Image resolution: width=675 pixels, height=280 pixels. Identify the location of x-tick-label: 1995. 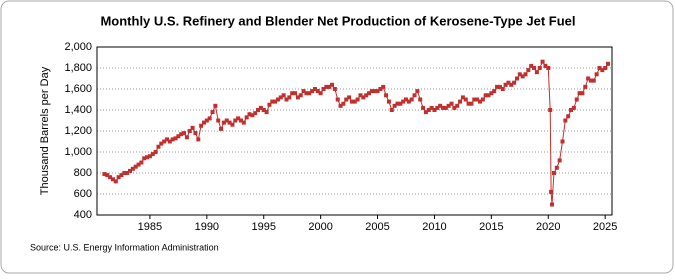
(263, 227).